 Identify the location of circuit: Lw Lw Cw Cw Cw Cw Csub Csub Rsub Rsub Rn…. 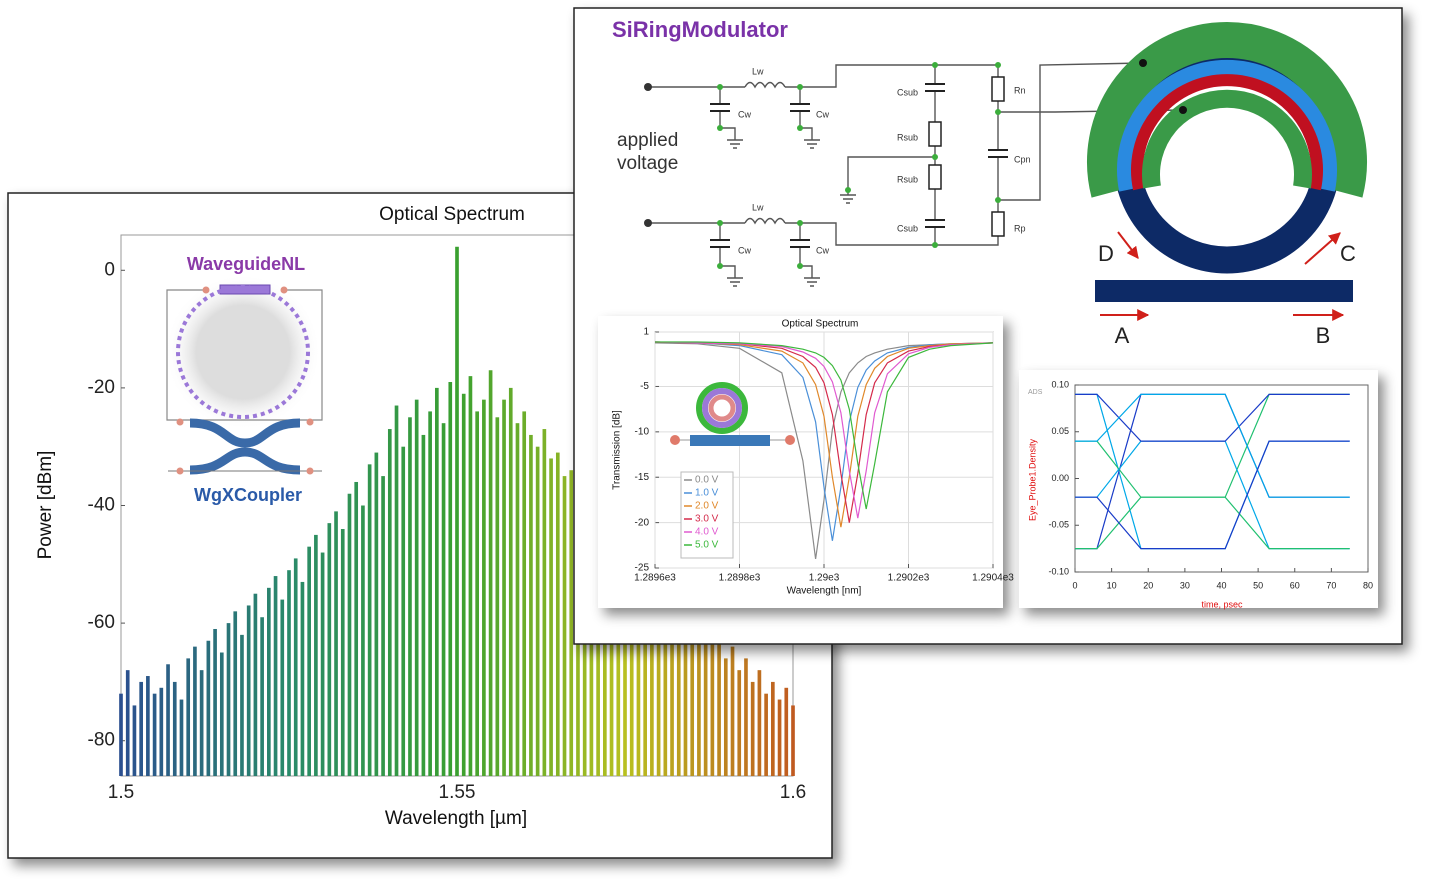
(914, 174).